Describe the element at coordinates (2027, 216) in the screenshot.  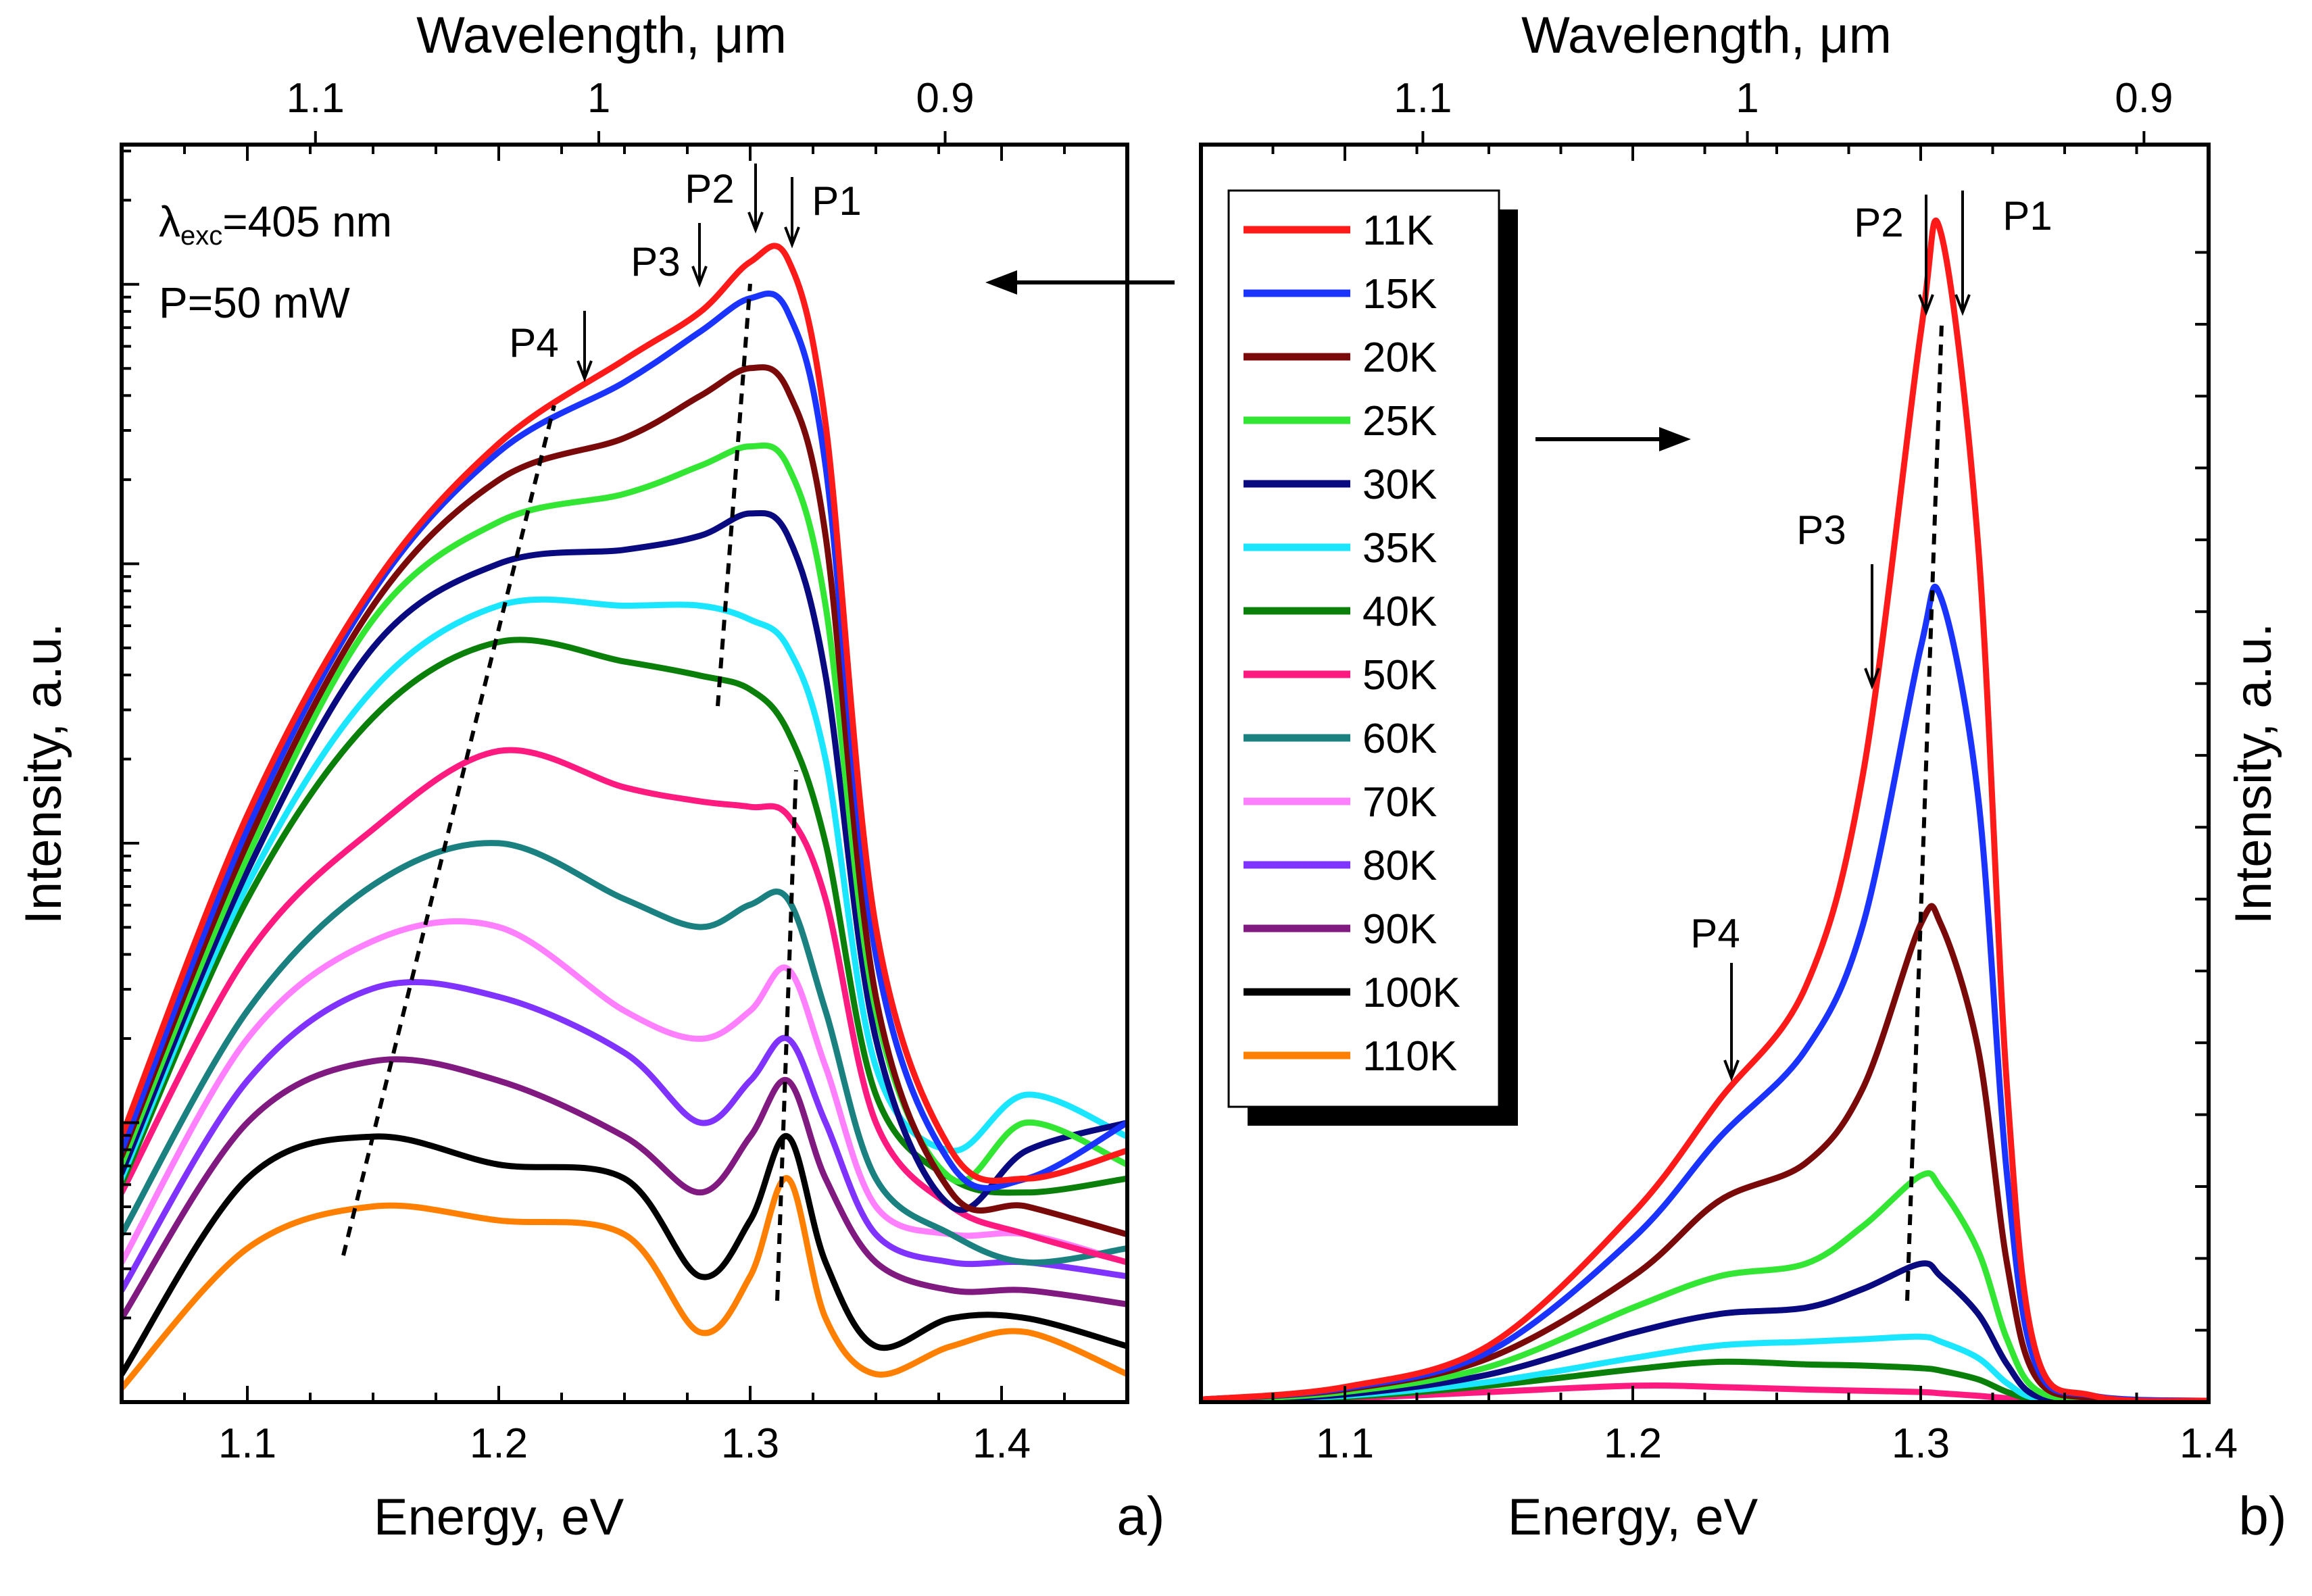
I see `peak-label-p1-b: P1` at that location.